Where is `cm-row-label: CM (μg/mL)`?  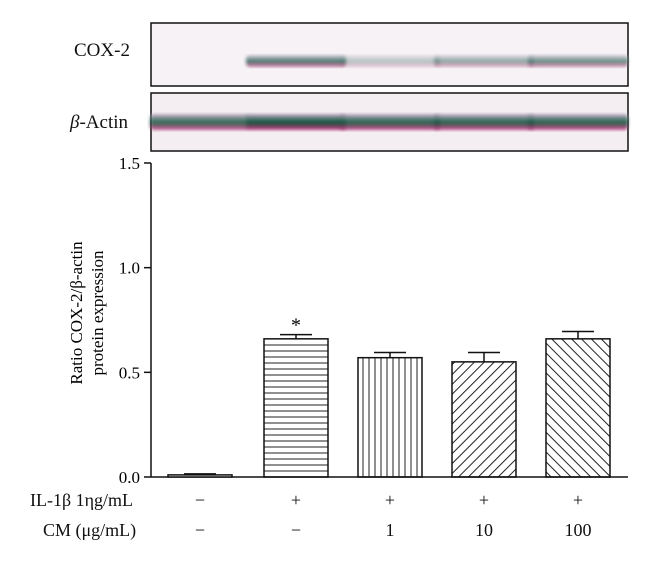 cm-row-label: CM (μg/mL) is located at coordinates (90, 530).